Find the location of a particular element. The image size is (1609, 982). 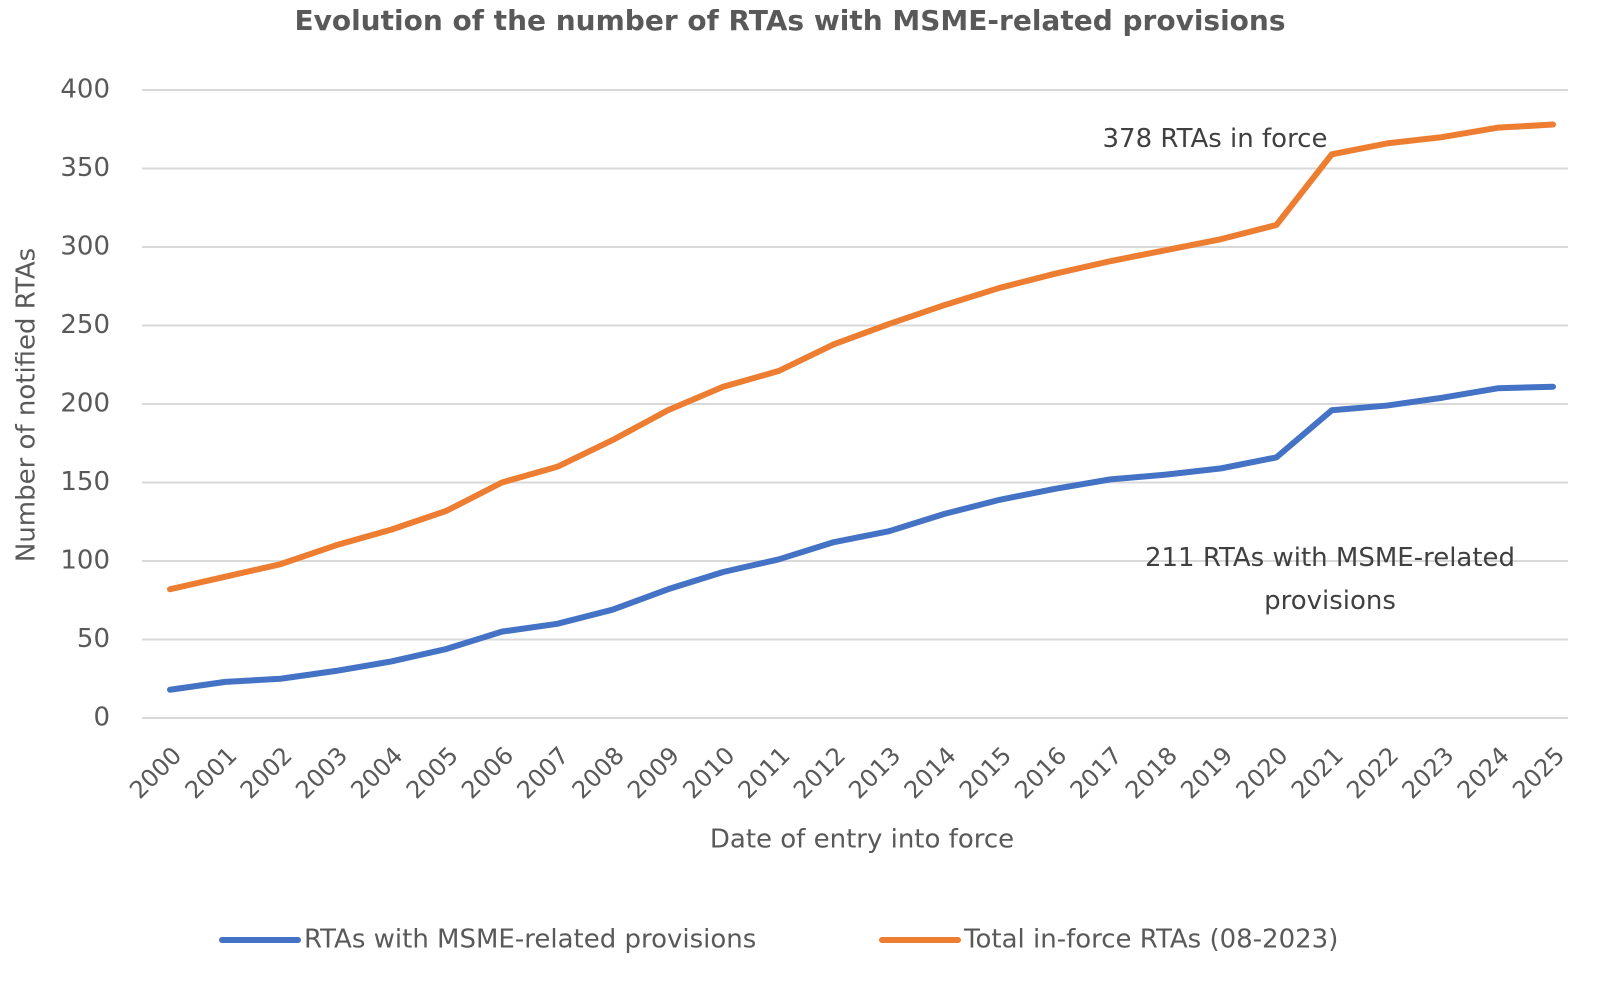

x-tick-label: 2021 is located at coordinates (1317, 772).